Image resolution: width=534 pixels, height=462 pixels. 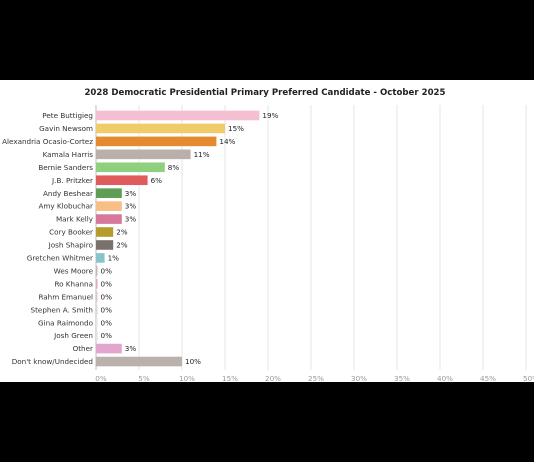 I want to click on x-tick-label: 20%, so click(x=273, y=378).